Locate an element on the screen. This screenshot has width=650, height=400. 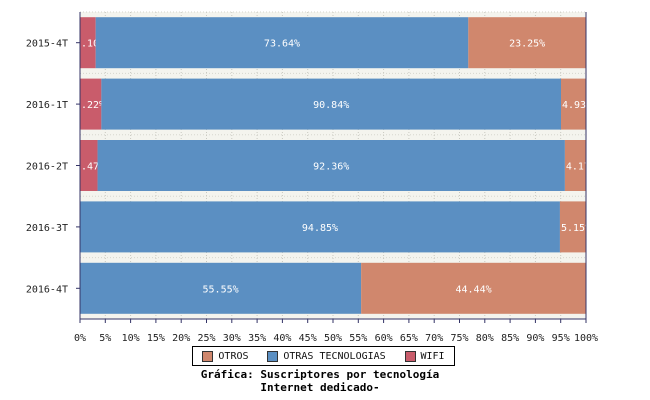
x-tick-label: 20% is located at coordinates (181, 338).